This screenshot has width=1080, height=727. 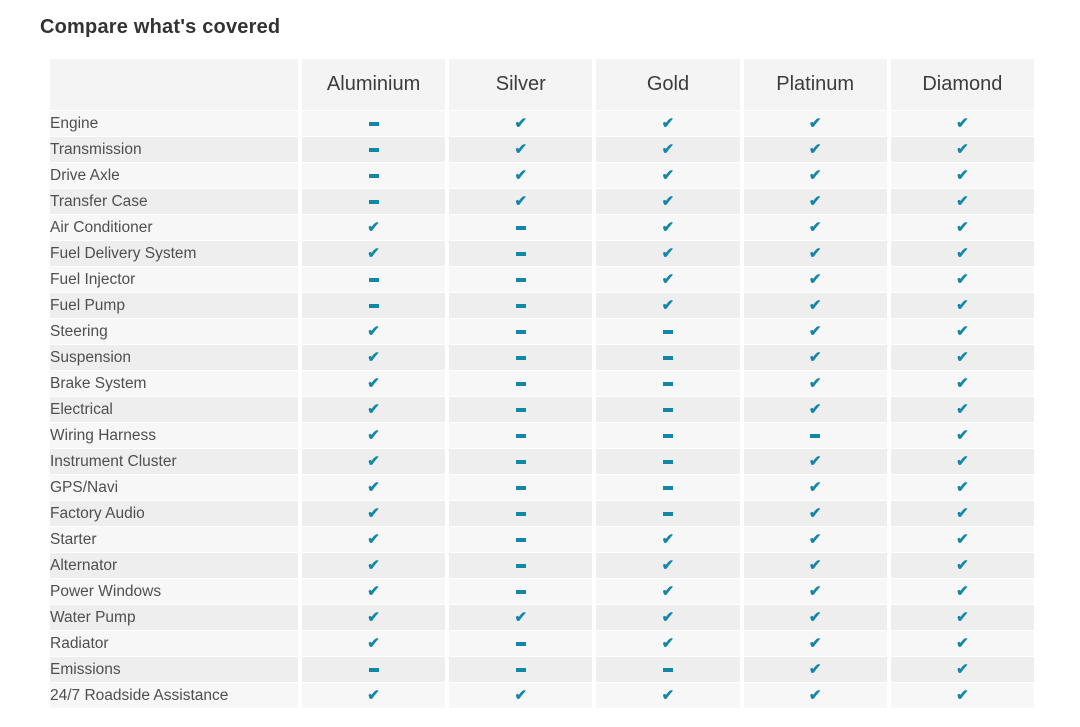 What do you see at coordinates (174, 617) in the screenshot?
I see `row-label: Water Pump` at bounding box center [174, 617].